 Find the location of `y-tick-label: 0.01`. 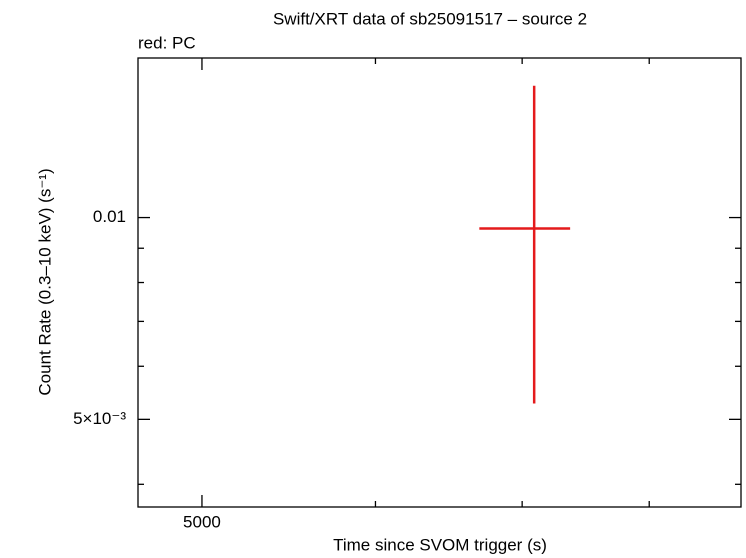

y-tick-label: 0.01 is located at coordinates (109, 216).